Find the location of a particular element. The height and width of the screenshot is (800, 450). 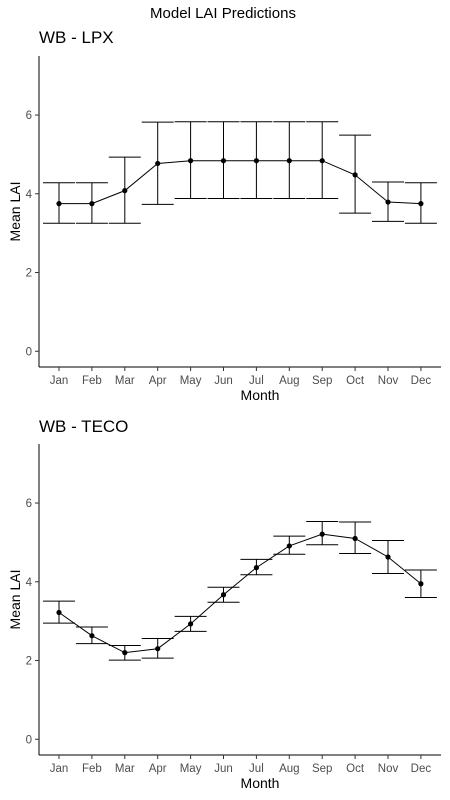

figure-title: Model LAI Predictions is located at coordinates (223, 13).